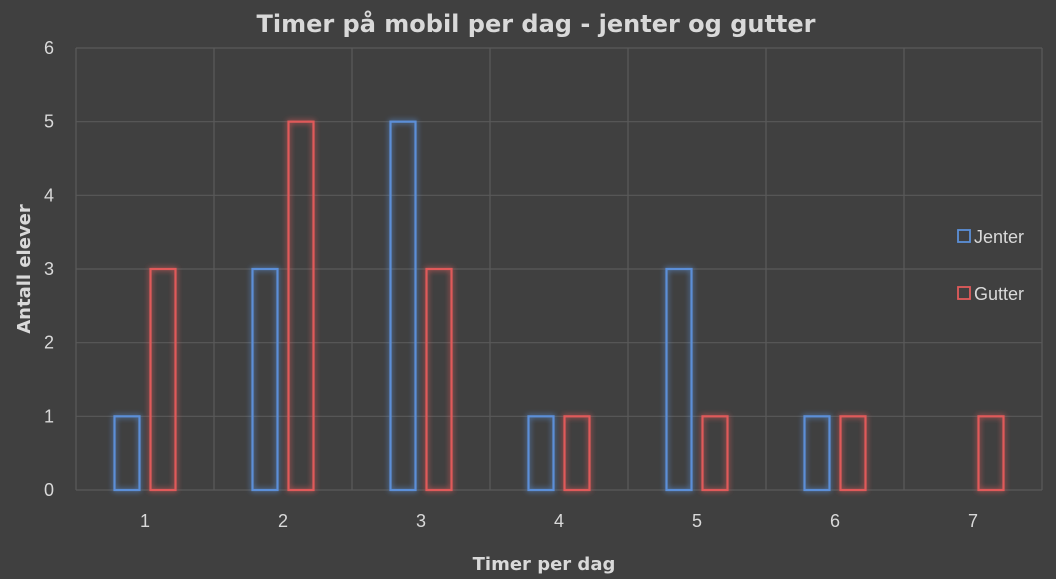 The image size is (1056, 579). What do you see at coordinates (990, 265) in the screenshot?
I see `legend: Jenter Gutter` at bounding box center [990, 265].